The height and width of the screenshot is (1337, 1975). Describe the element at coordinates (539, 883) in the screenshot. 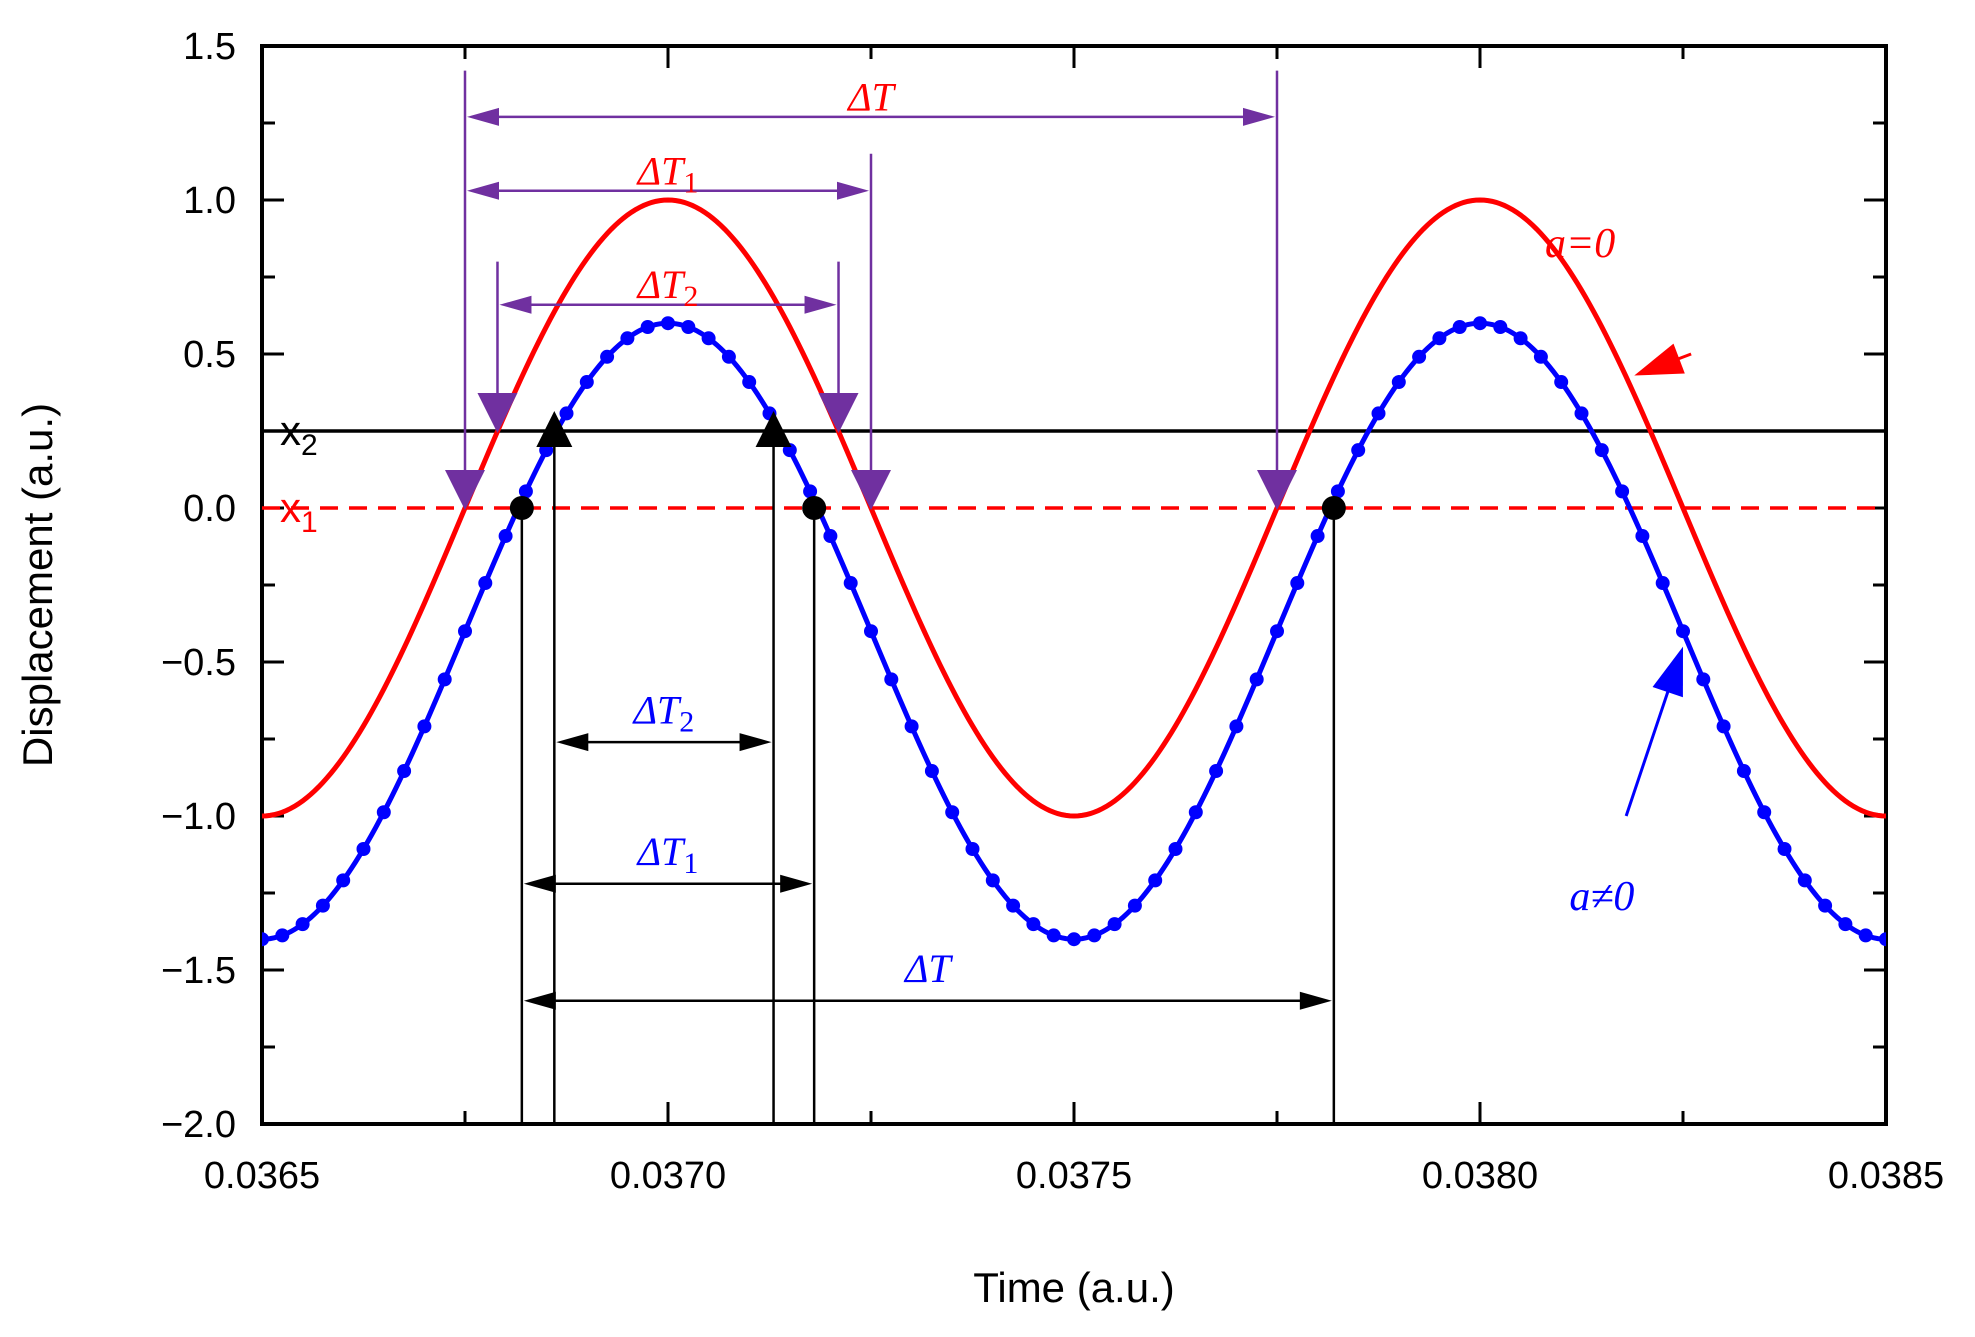

I see `blue-delta-T1-arrow-left-head` at that location.